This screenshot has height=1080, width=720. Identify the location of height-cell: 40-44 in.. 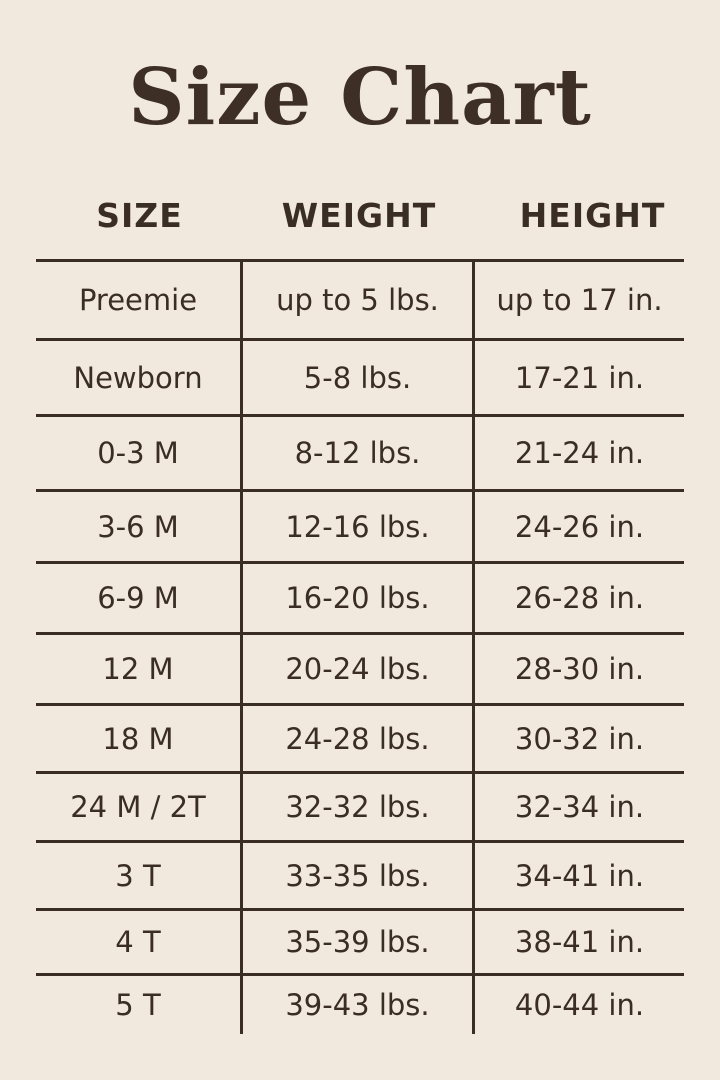
(579, 1005).